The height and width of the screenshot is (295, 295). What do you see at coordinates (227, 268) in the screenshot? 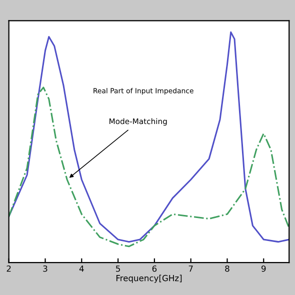
I see `x-tick-label: 8` at bounding box center [227, 268].